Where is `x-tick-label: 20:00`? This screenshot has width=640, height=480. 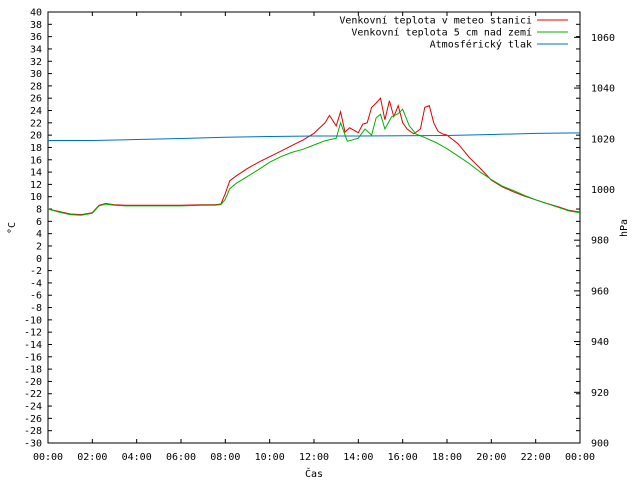
x-tick-label: 20:00 is located at coordinates (491, 457).